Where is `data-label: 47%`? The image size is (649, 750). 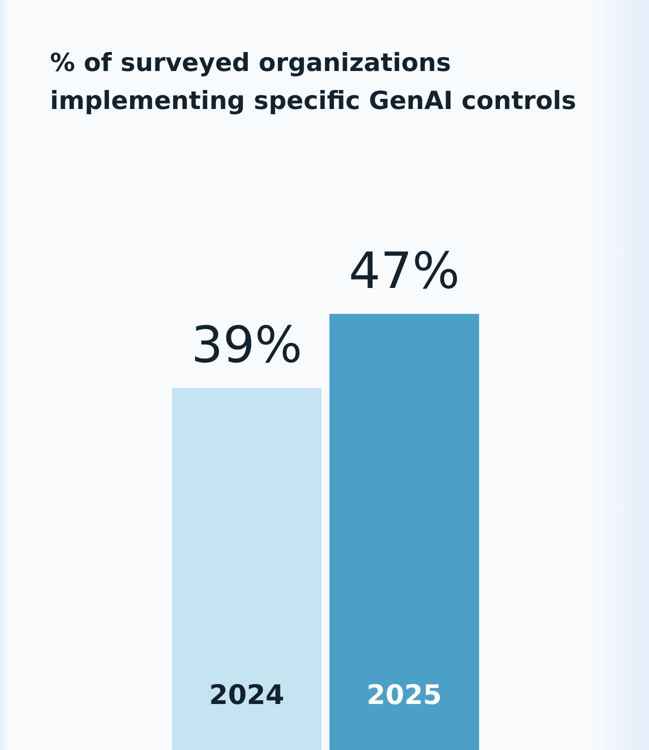
data-label: 47% is located at coordinates (404, 271).